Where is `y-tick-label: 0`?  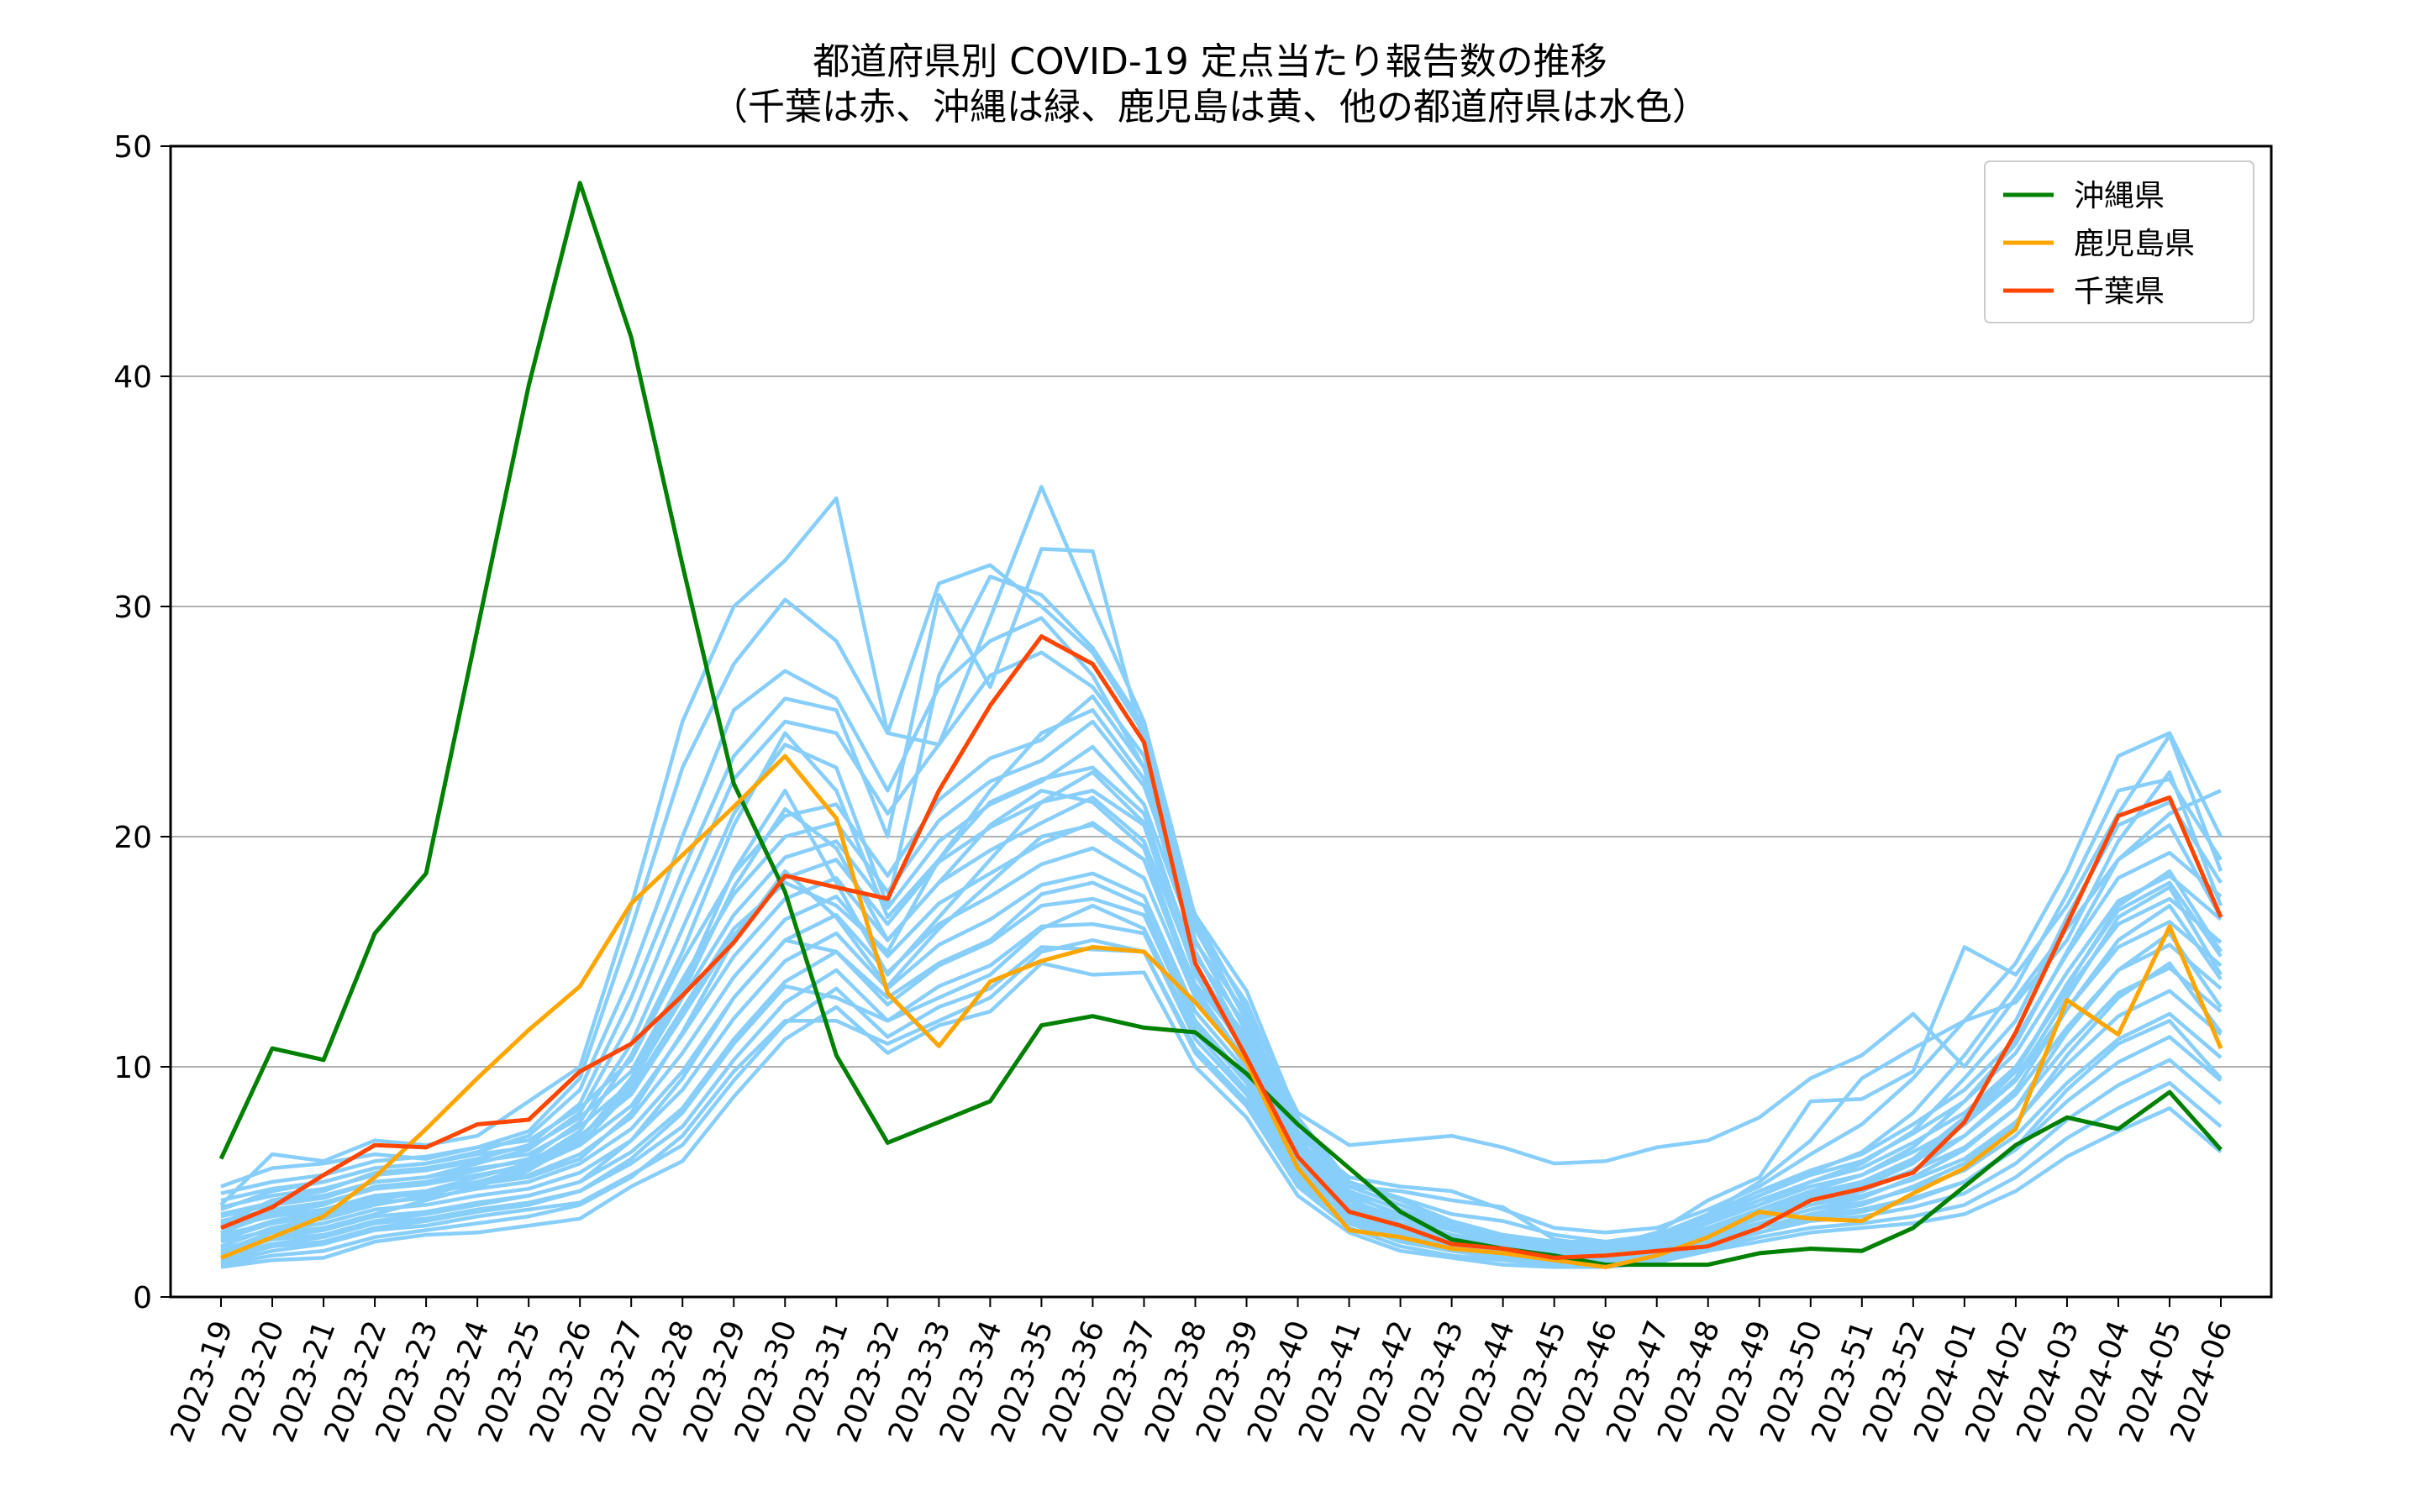
y-tick-label: 0 is located at coordinates (142, 1298).